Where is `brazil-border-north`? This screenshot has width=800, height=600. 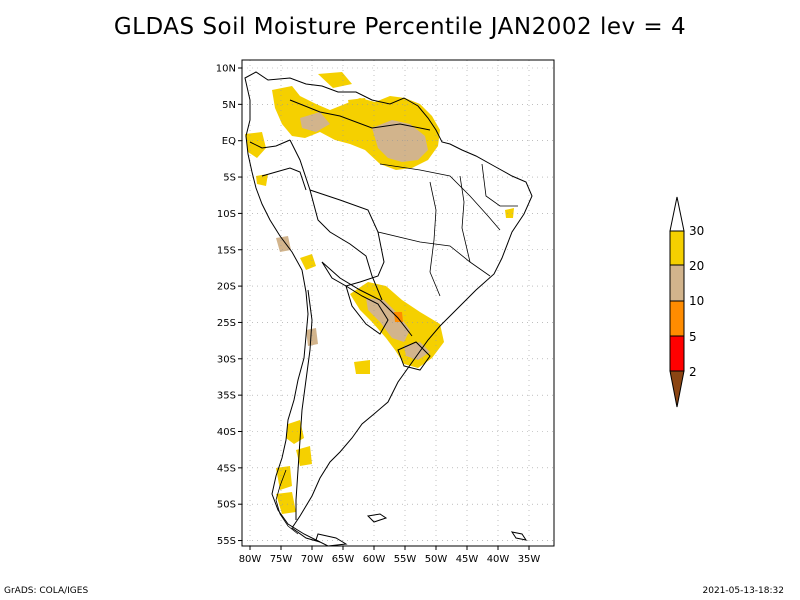 brazil-border-north is located at coordinates (360, 115).